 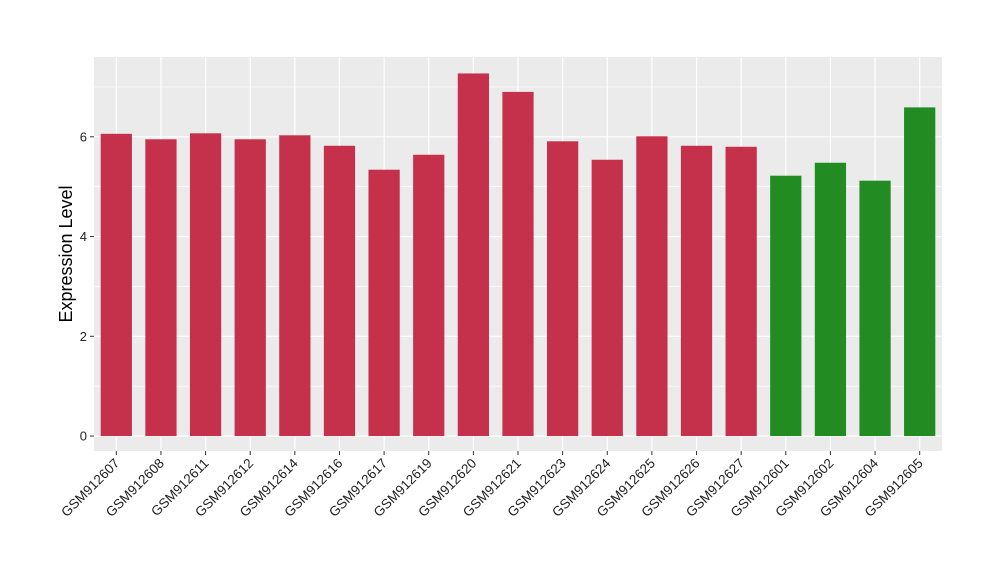 I want to click on bar-GSM912619, so click(x=429, y=295).